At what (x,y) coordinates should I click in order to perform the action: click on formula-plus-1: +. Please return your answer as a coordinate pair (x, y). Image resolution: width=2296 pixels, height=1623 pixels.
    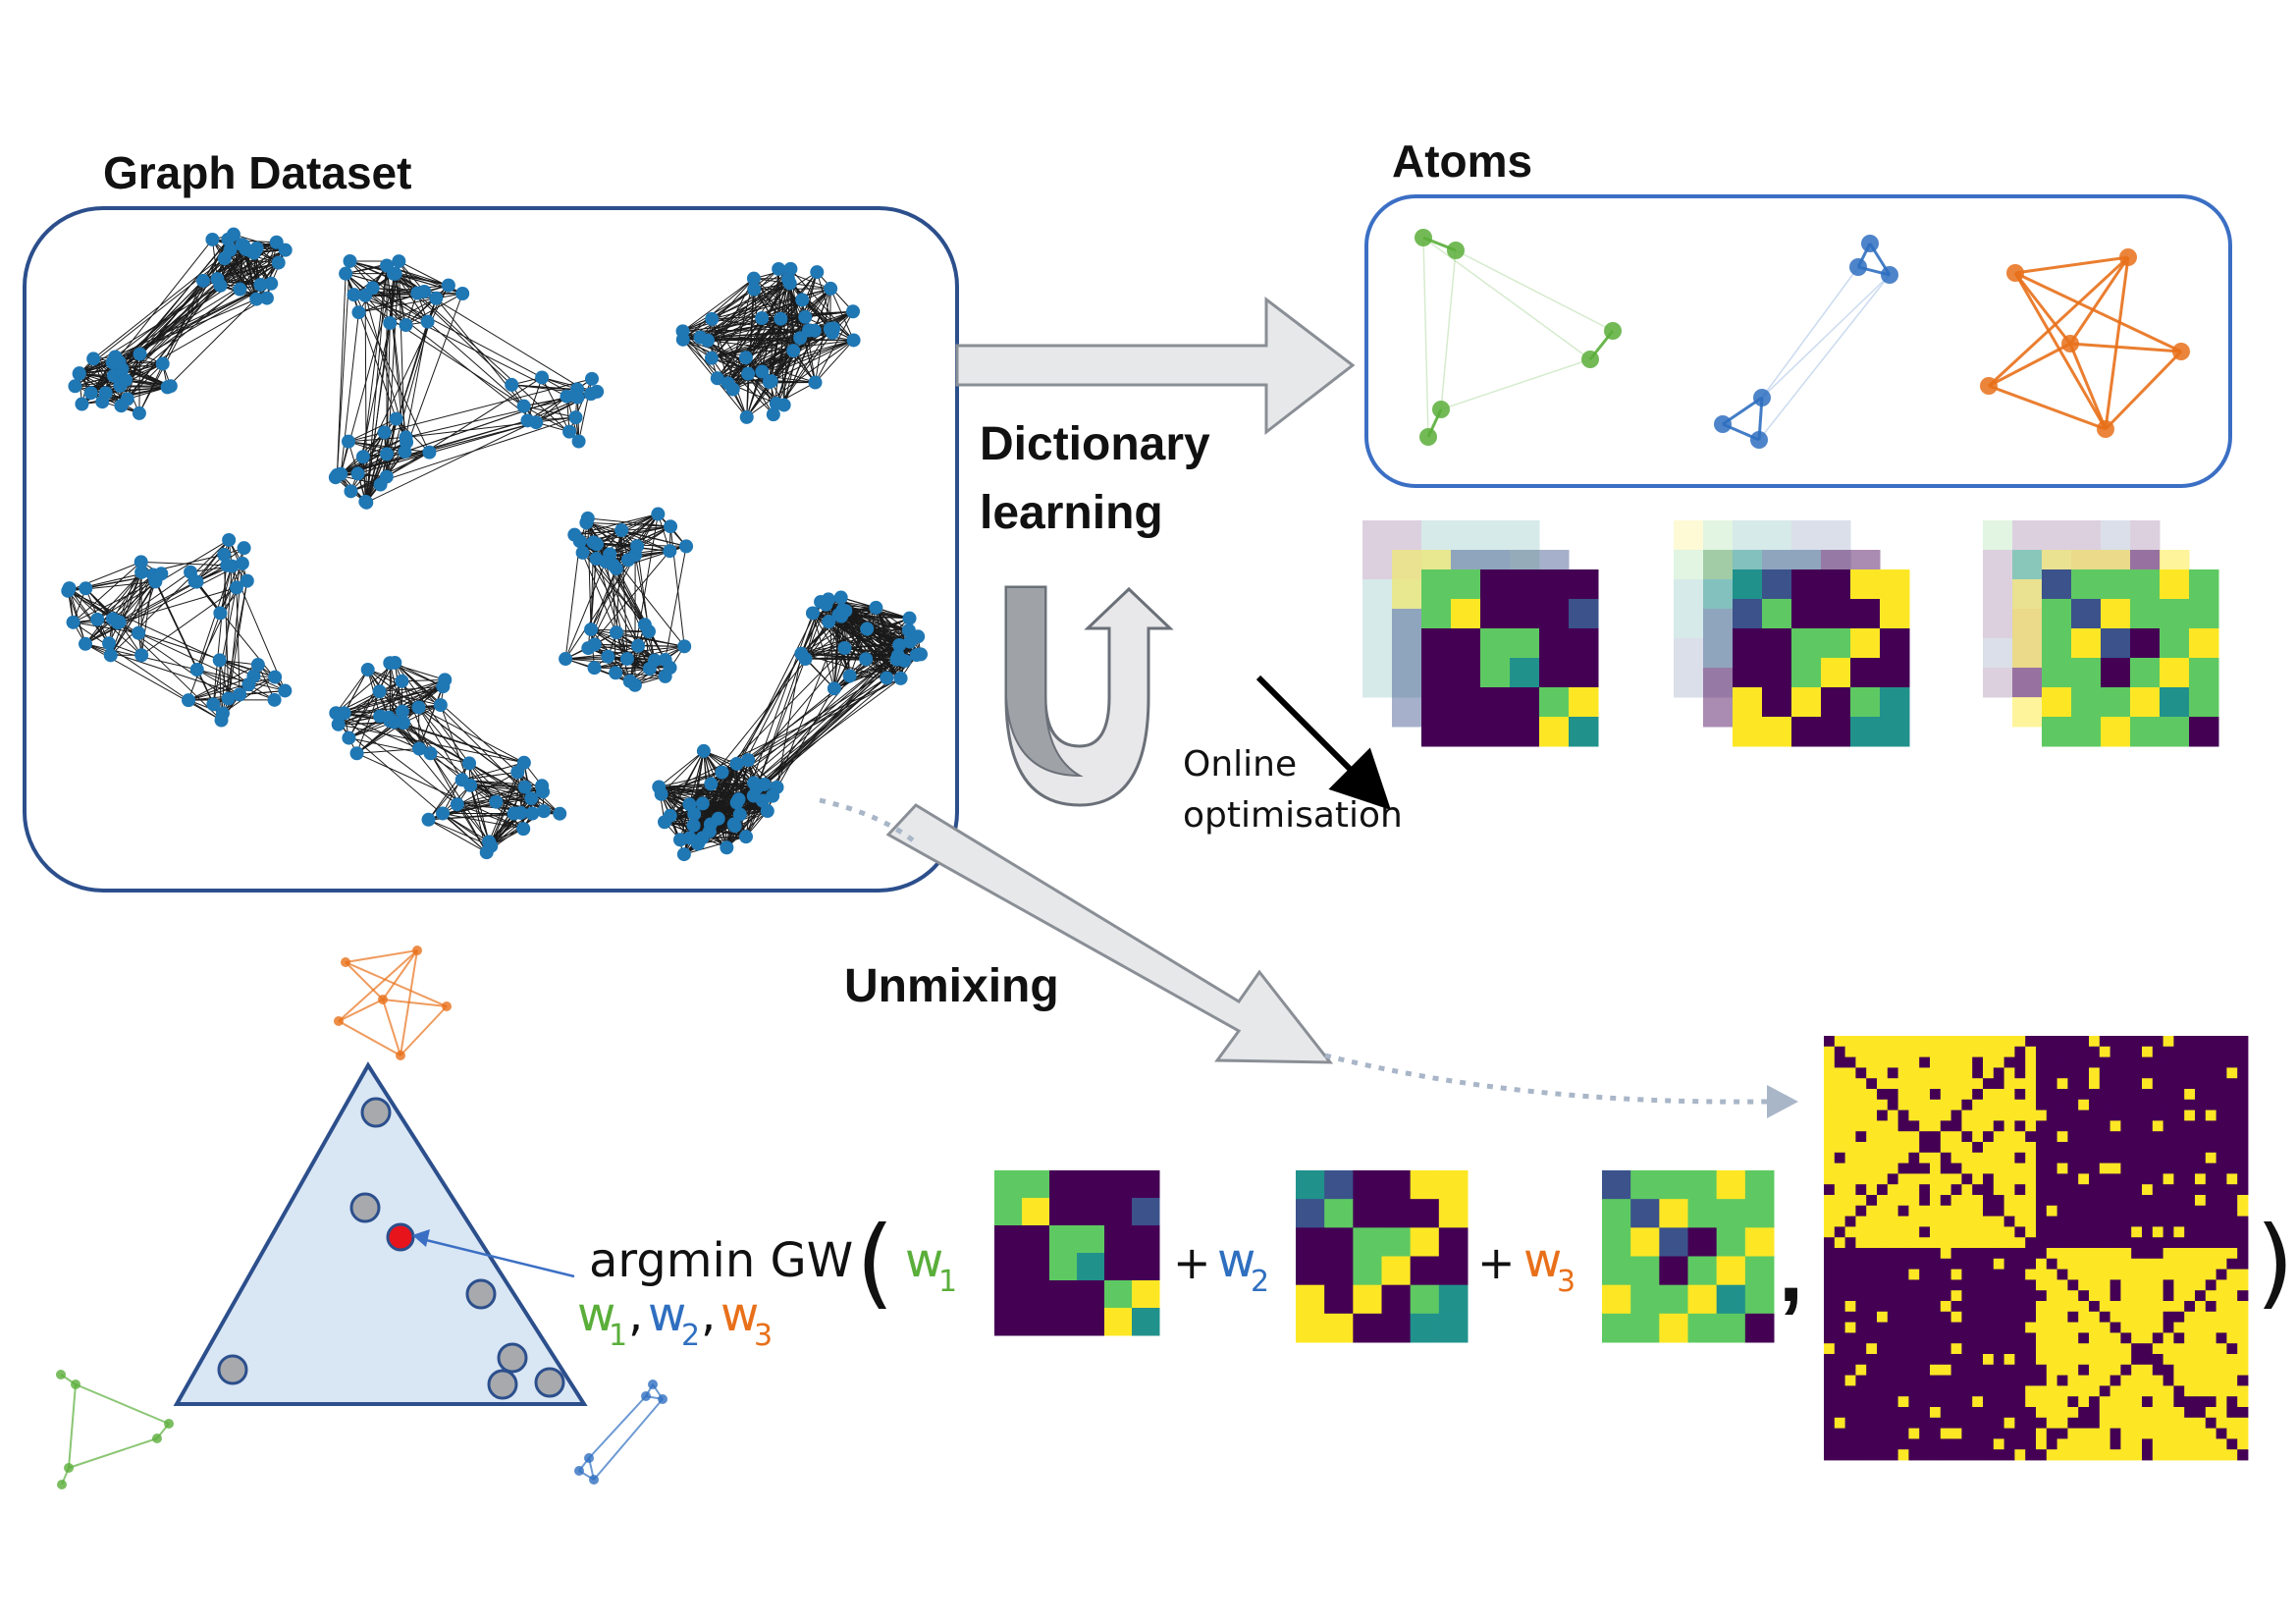
    Looking at the image, I should click on (1192, 1262).